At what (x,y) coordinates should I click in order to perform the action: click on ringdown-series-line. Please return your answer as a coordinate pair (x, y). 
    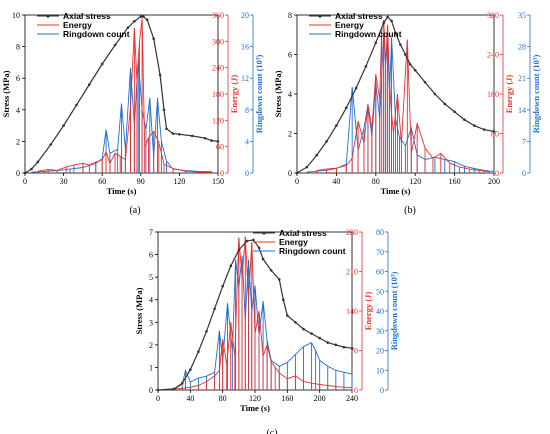
    Looking at the image, I should click on (121, 116).